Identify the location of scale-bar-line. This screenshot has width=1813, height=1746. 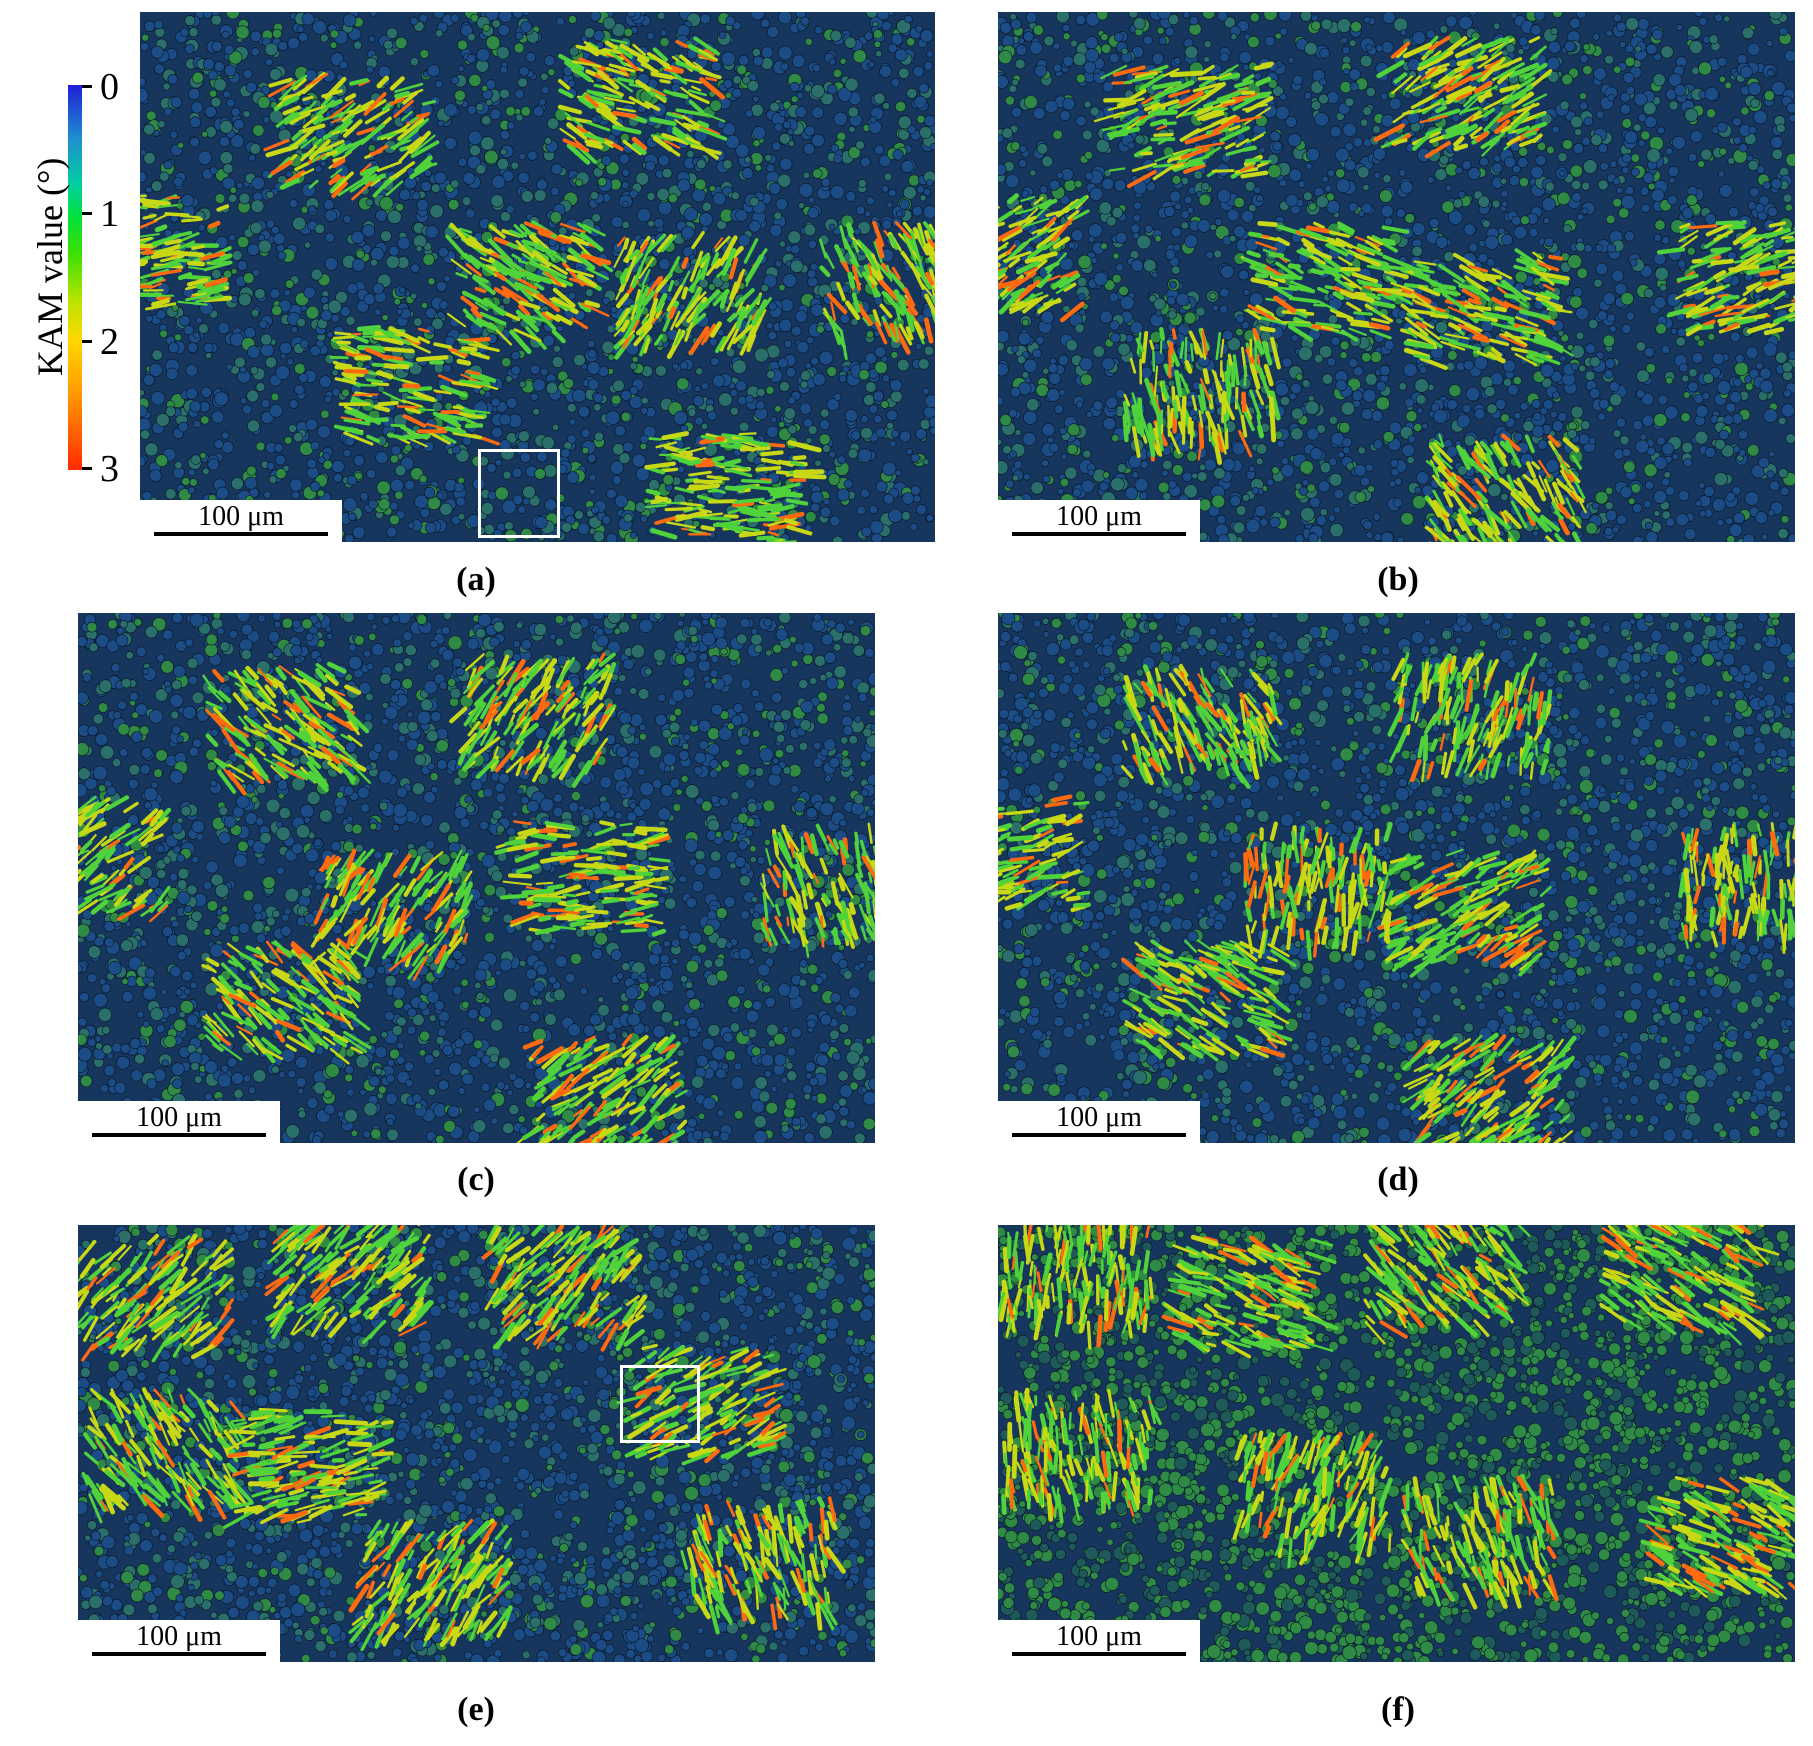
(241, 534).